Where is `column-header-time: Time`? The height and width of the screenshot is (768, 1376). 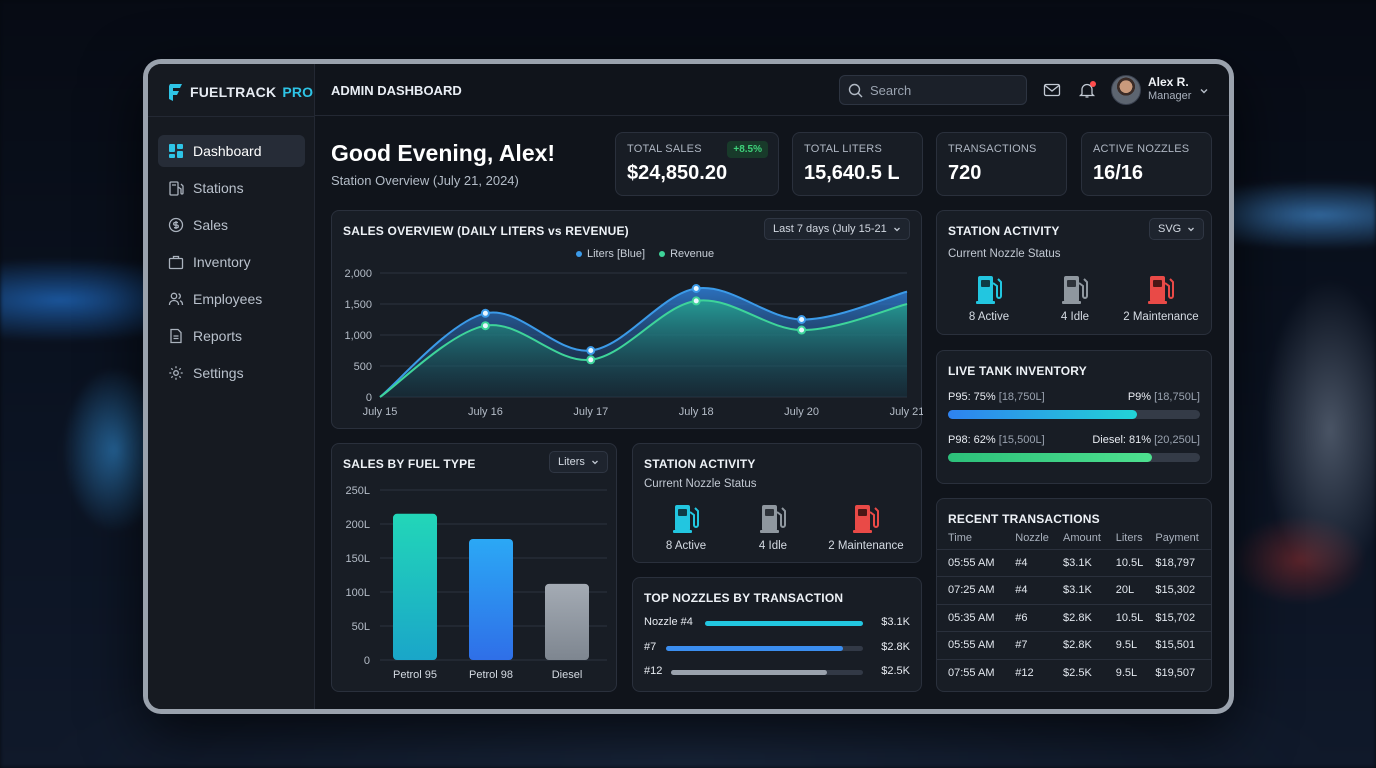 column-header-time: Time is located at coordinates (960, 537).